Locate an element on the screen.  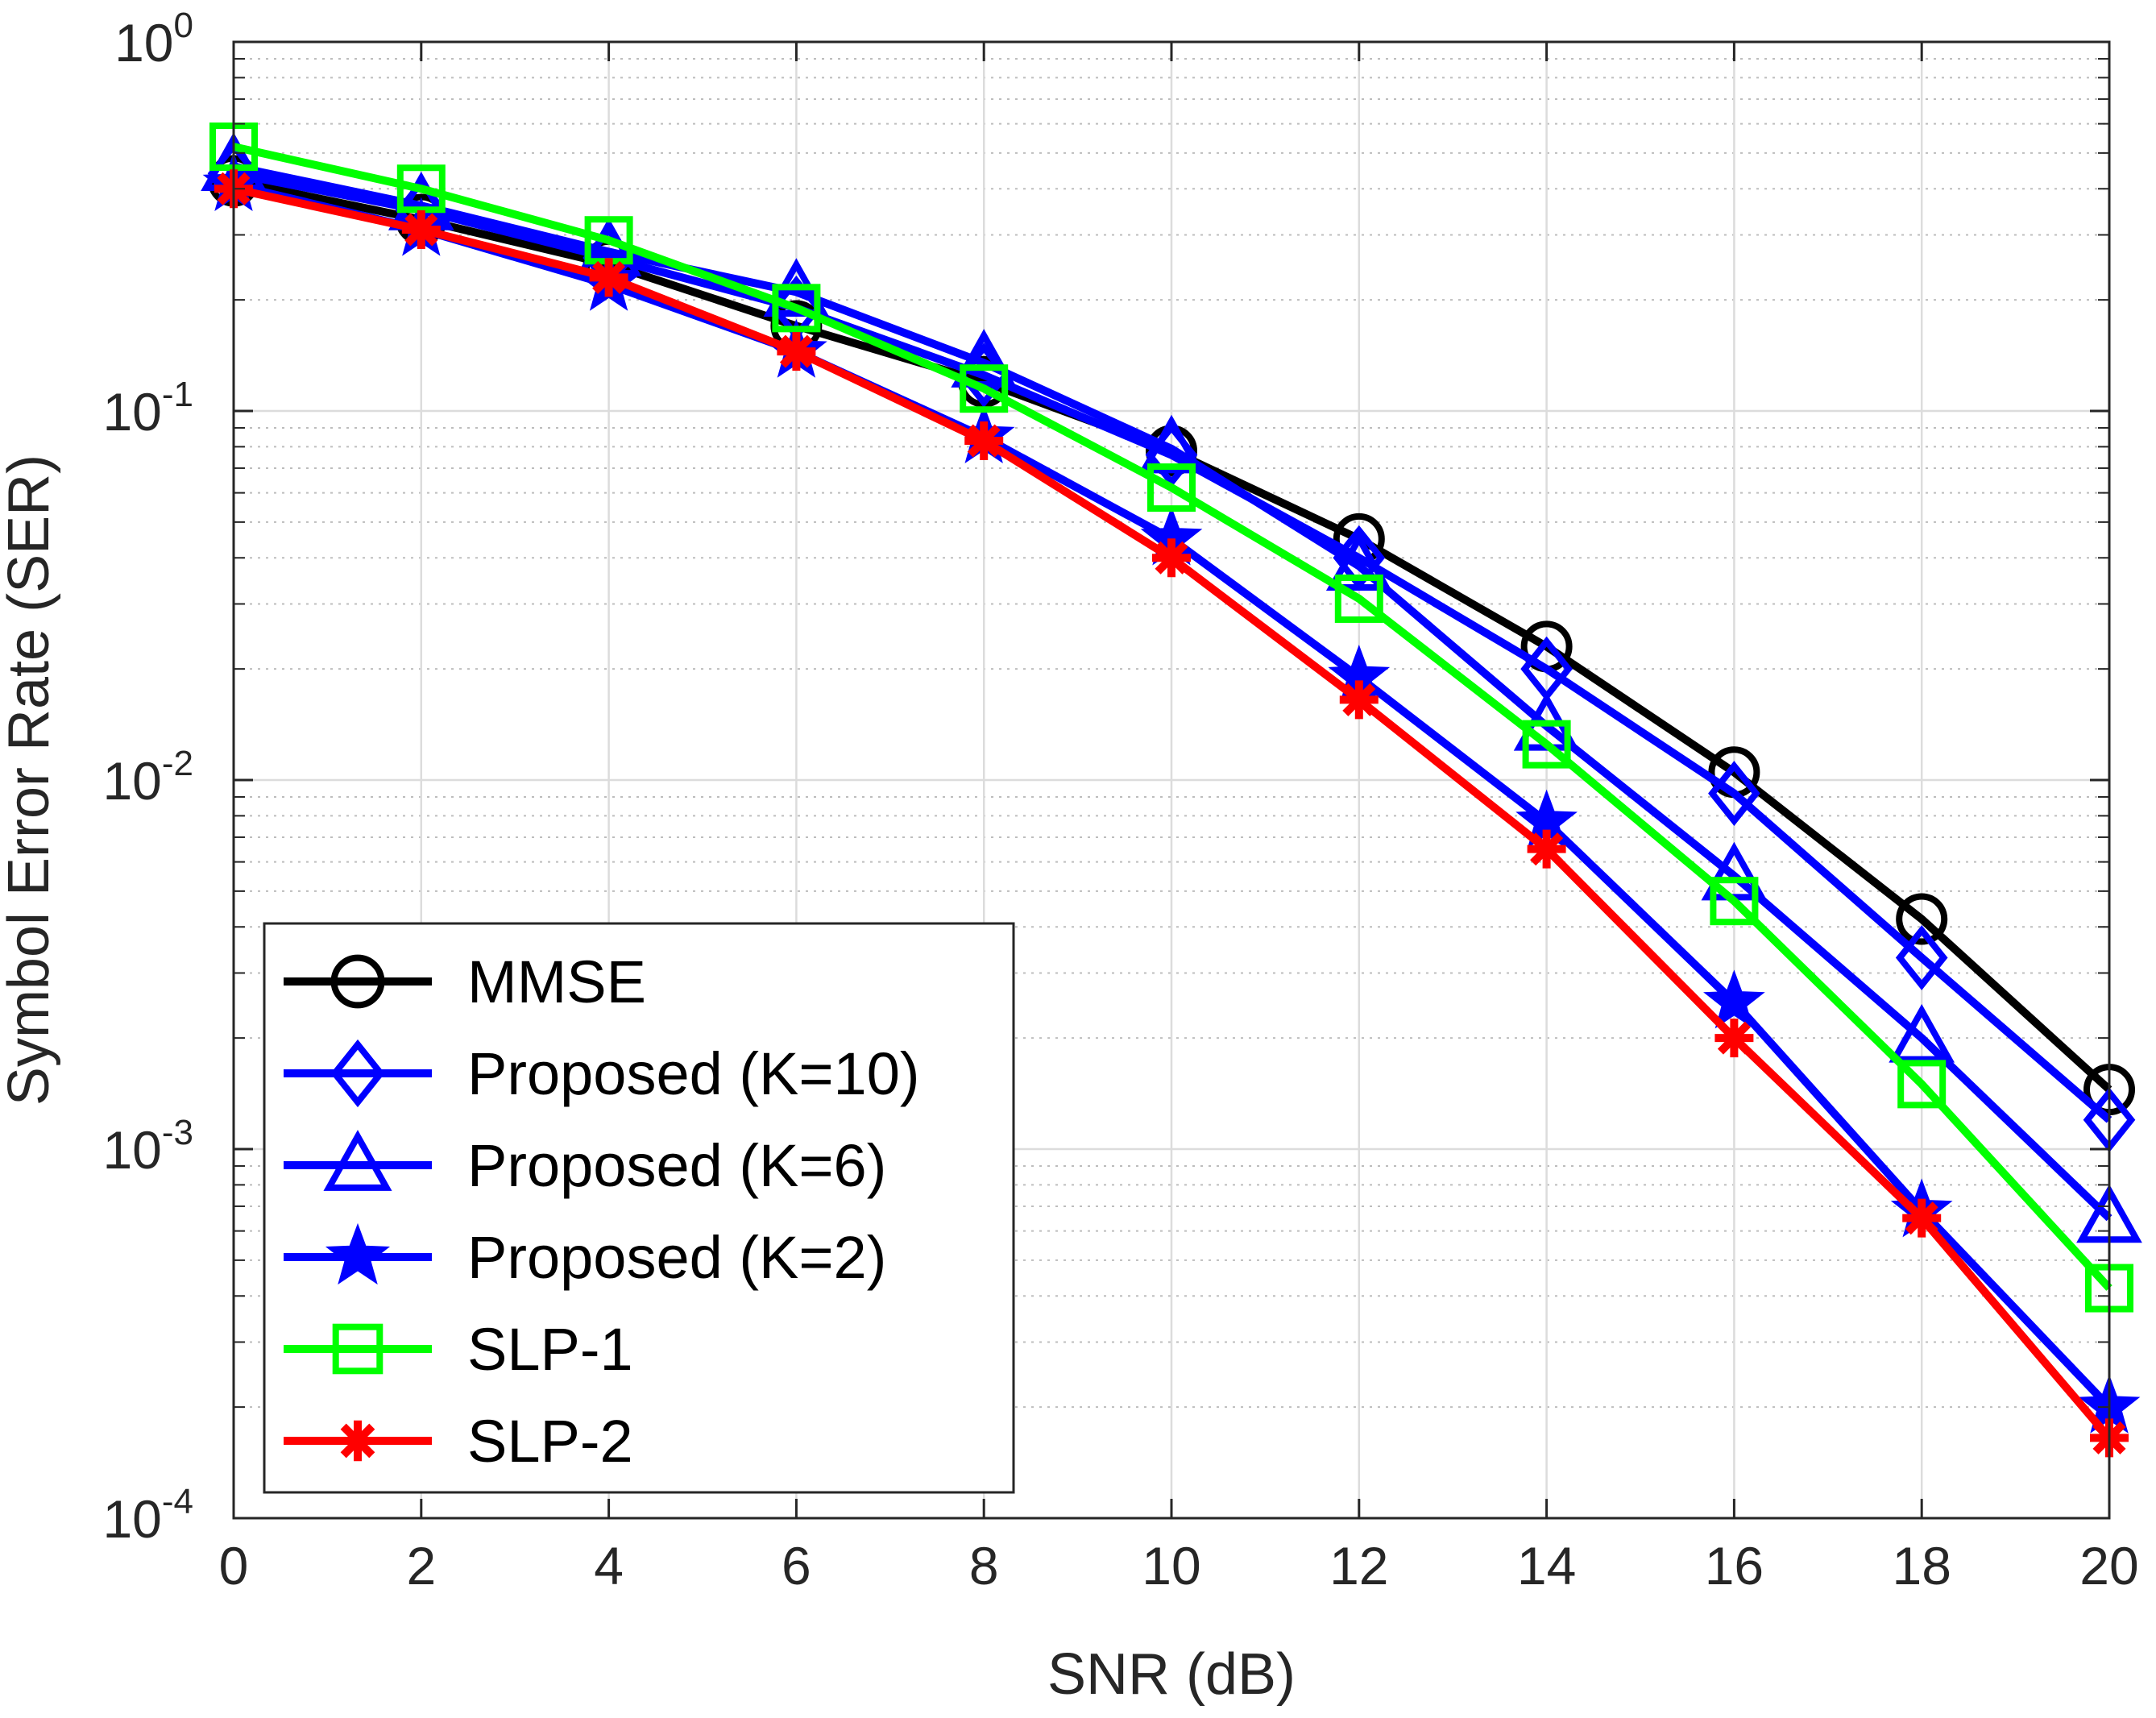
legend-label: SLP-1 is located at coordinates (550, 1349).